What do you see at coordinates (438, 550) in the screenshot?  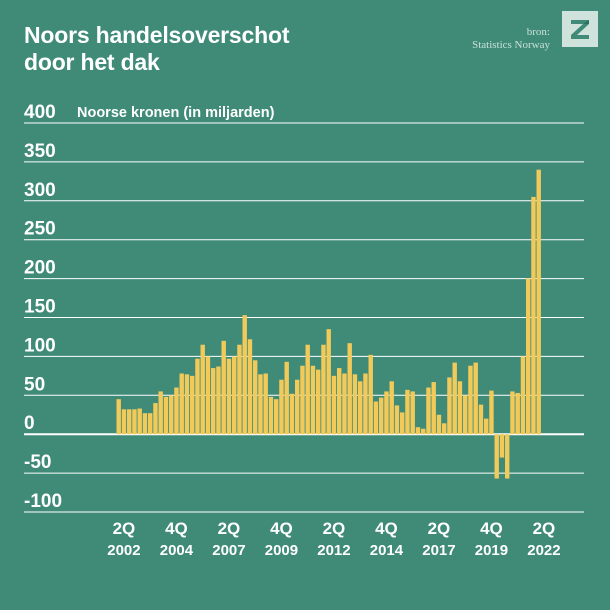 I see `x-tick-year: 2017` at bounding box center [438, 550].